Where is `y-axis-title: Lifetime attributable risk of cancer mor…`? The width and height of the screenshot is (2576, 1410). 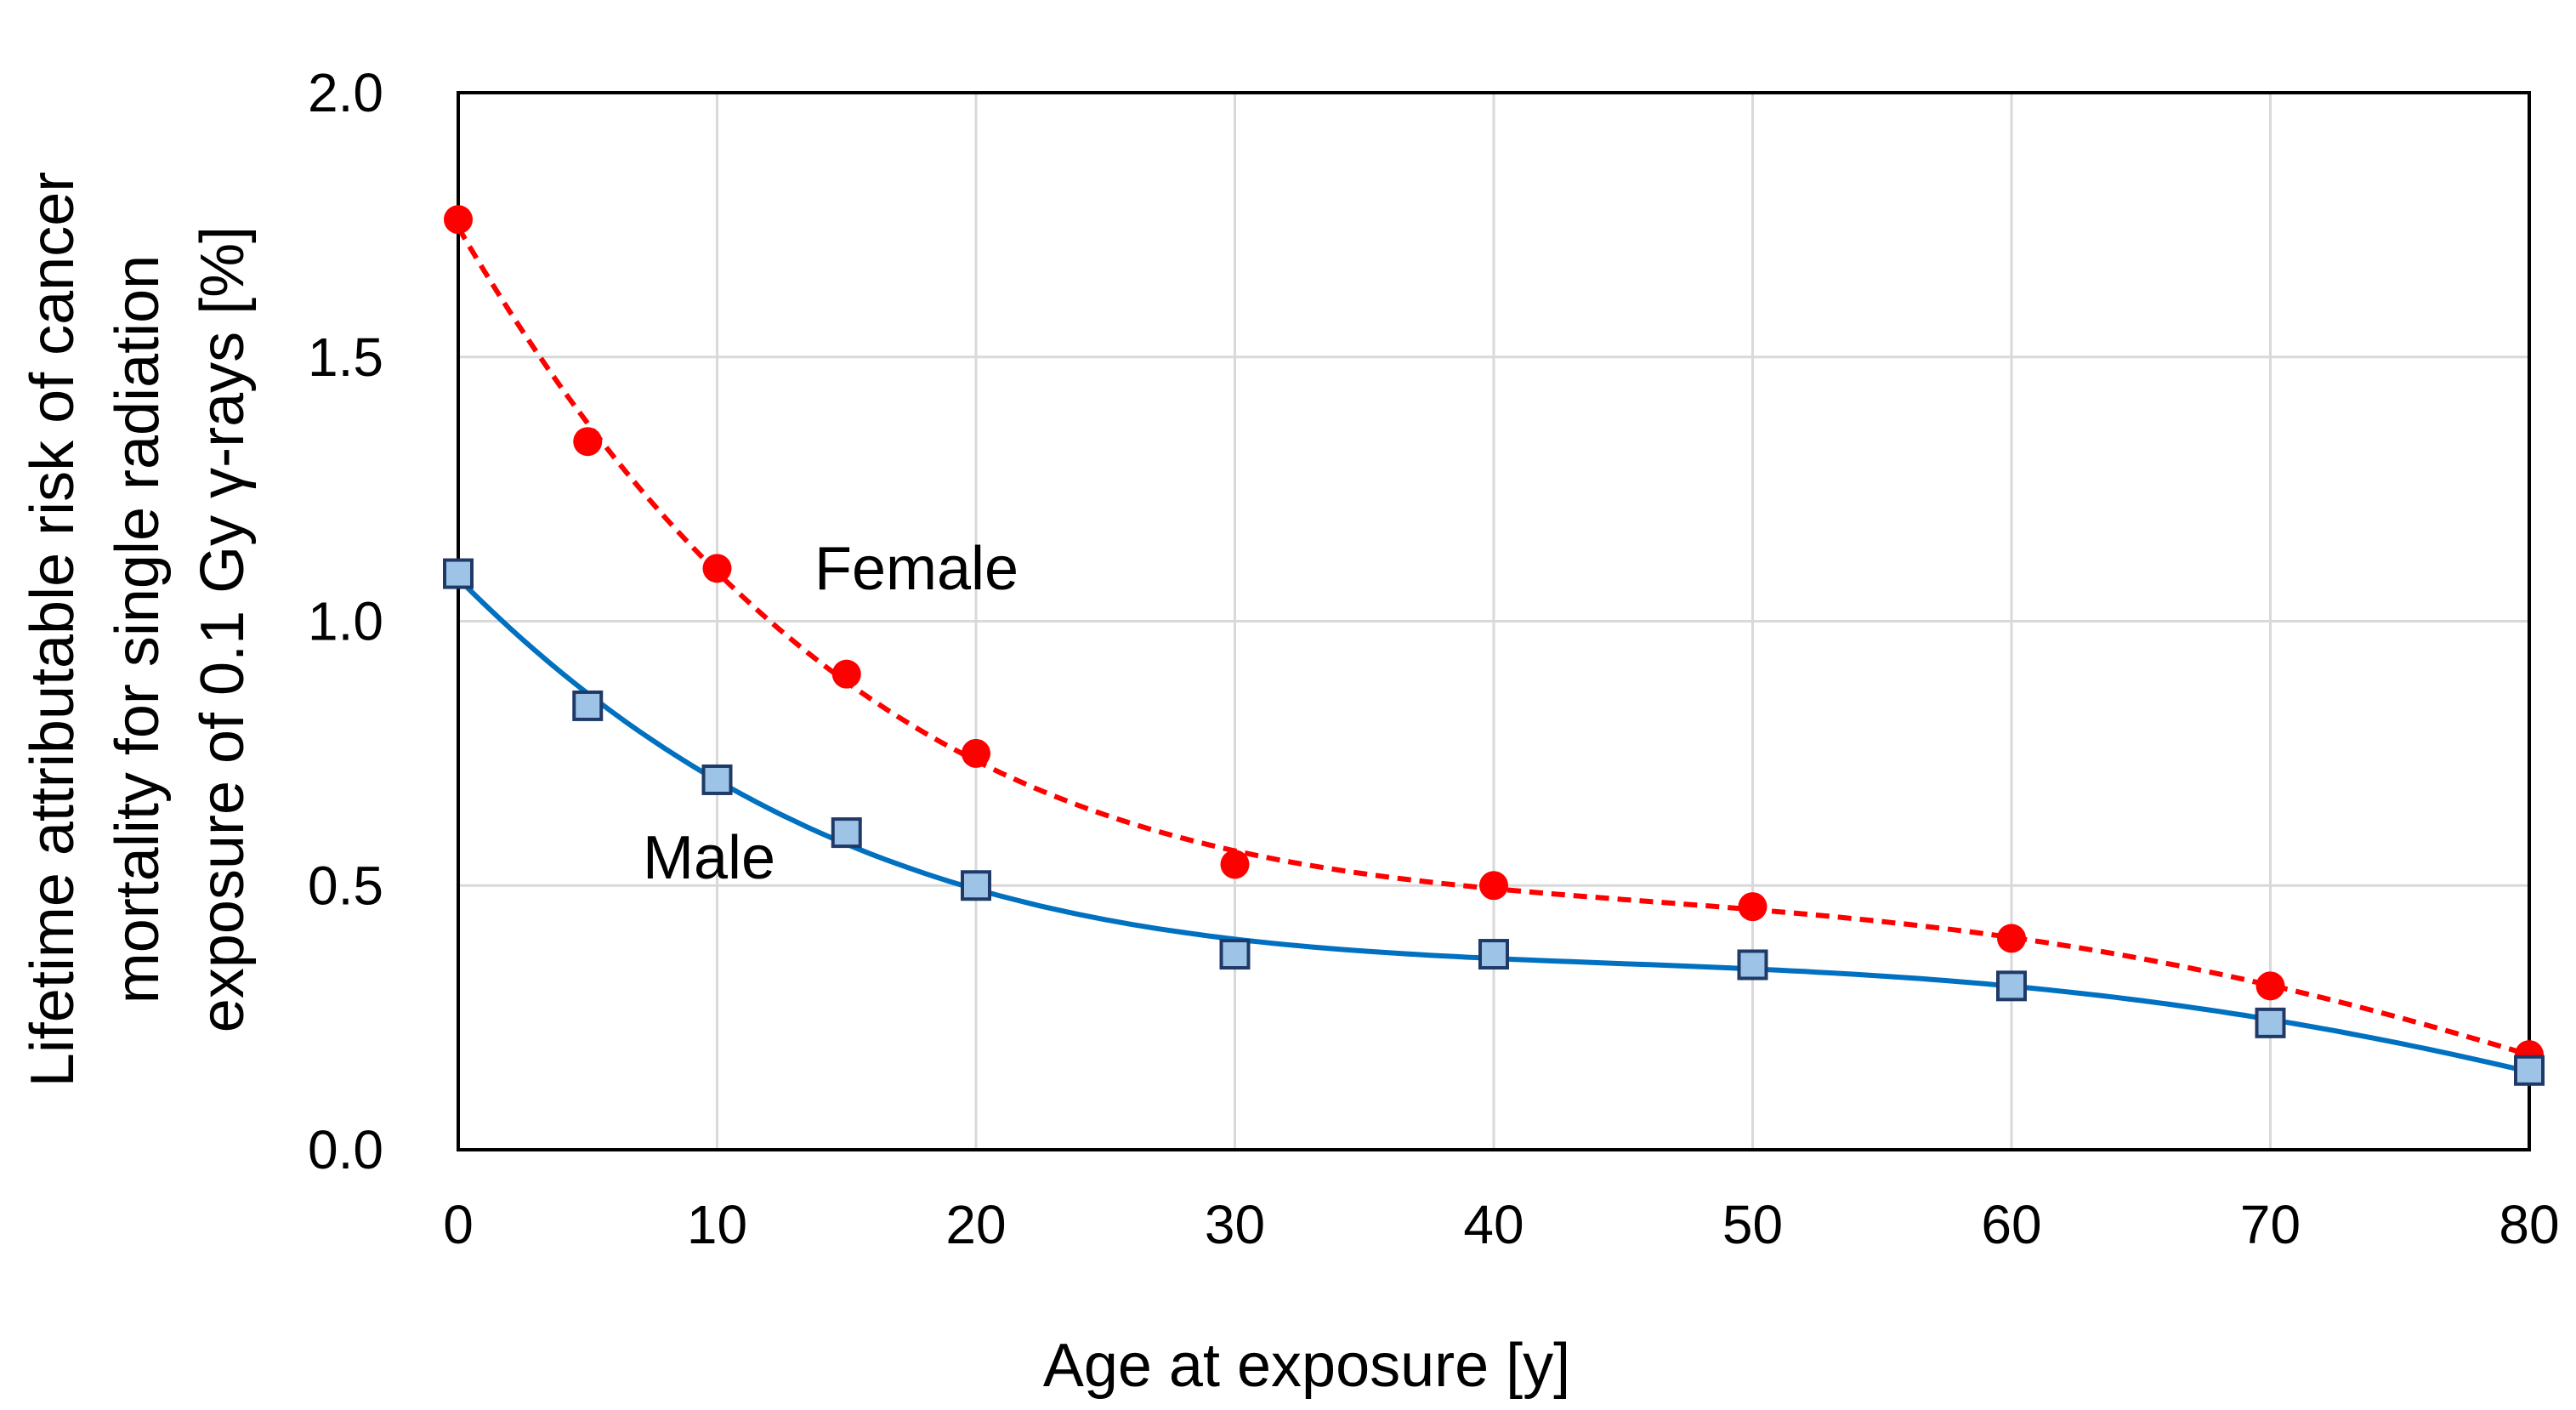
y-axis-title: Lifetime attributable risk of cancer mor… is located at coordinates (138, 629).